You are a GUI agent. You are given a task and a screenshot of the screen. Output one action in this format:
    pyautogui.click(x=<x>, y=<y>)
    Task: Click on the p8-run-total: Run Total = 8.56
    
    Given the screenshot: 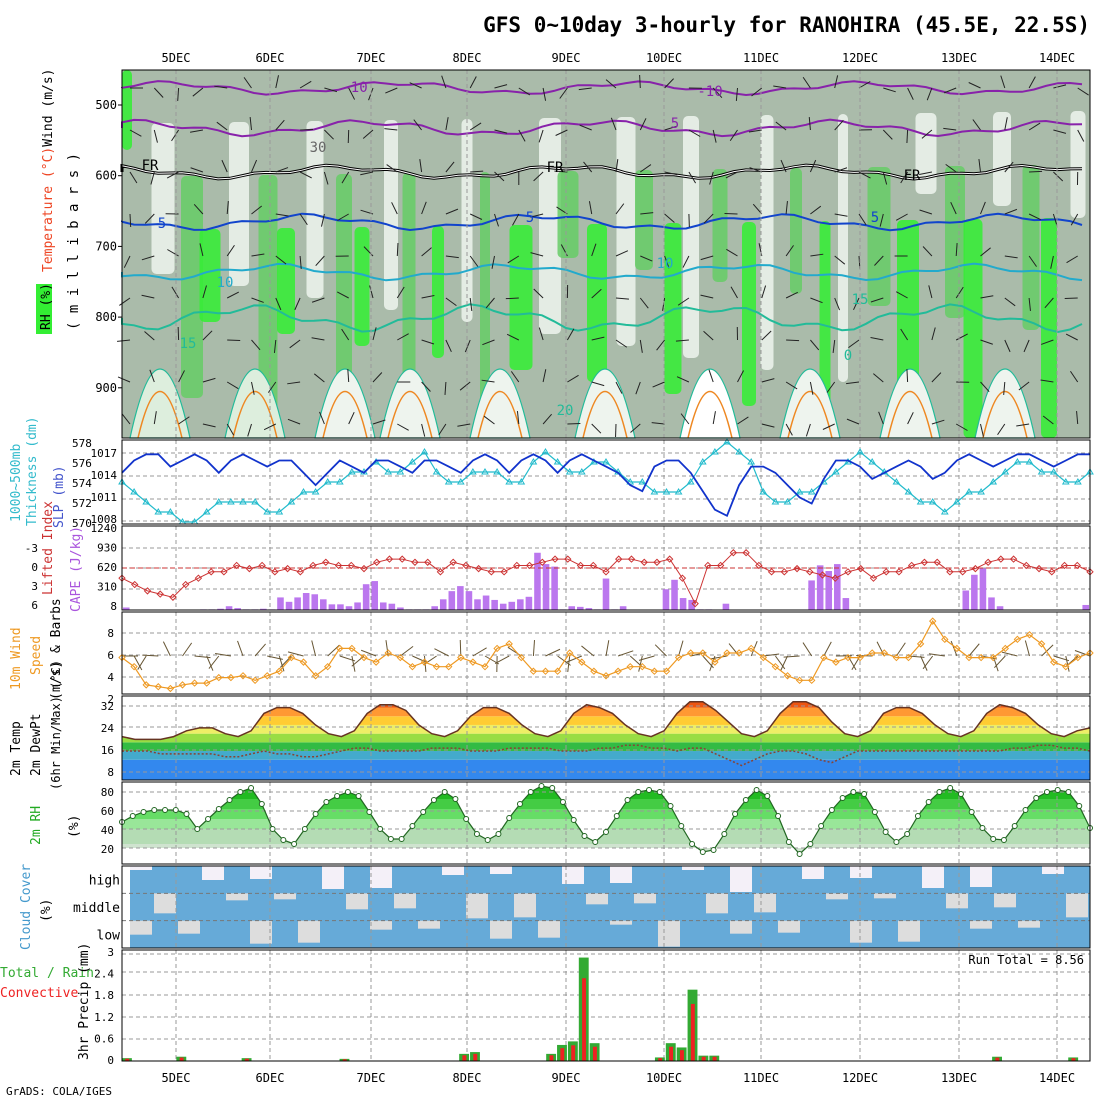 What is the action you would take?
    pyautogui.click(x=1026, y=960)
    